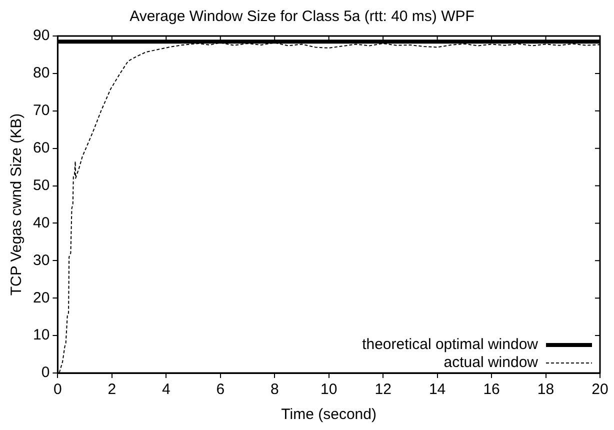 The height and width of the screenshot is (430, 614). I want to click on y-tick-label: 70, so click(41, 111).